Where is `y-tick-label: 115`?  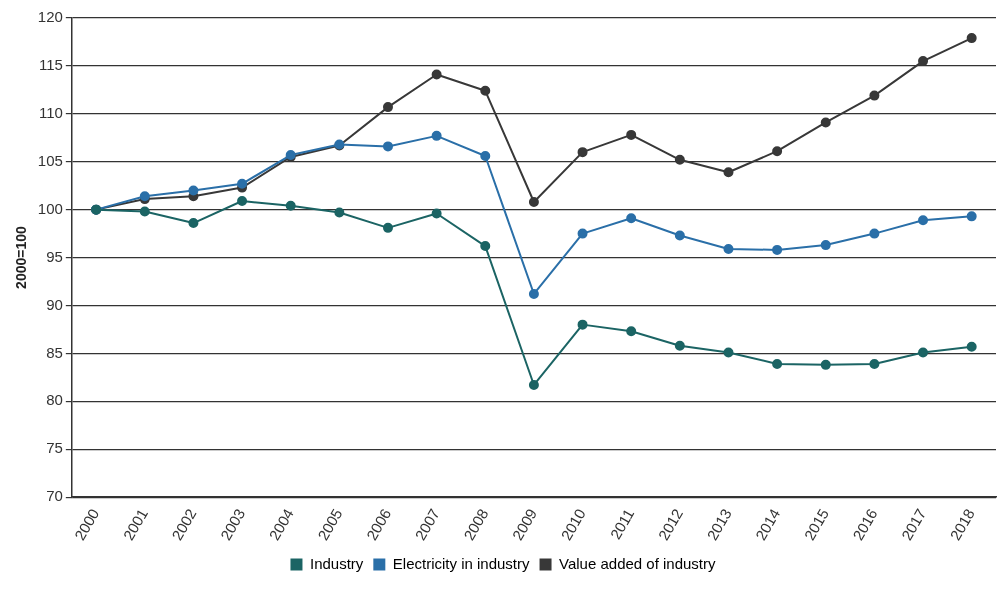 y-tick-label: 115 is located at coordinates (50, 65).